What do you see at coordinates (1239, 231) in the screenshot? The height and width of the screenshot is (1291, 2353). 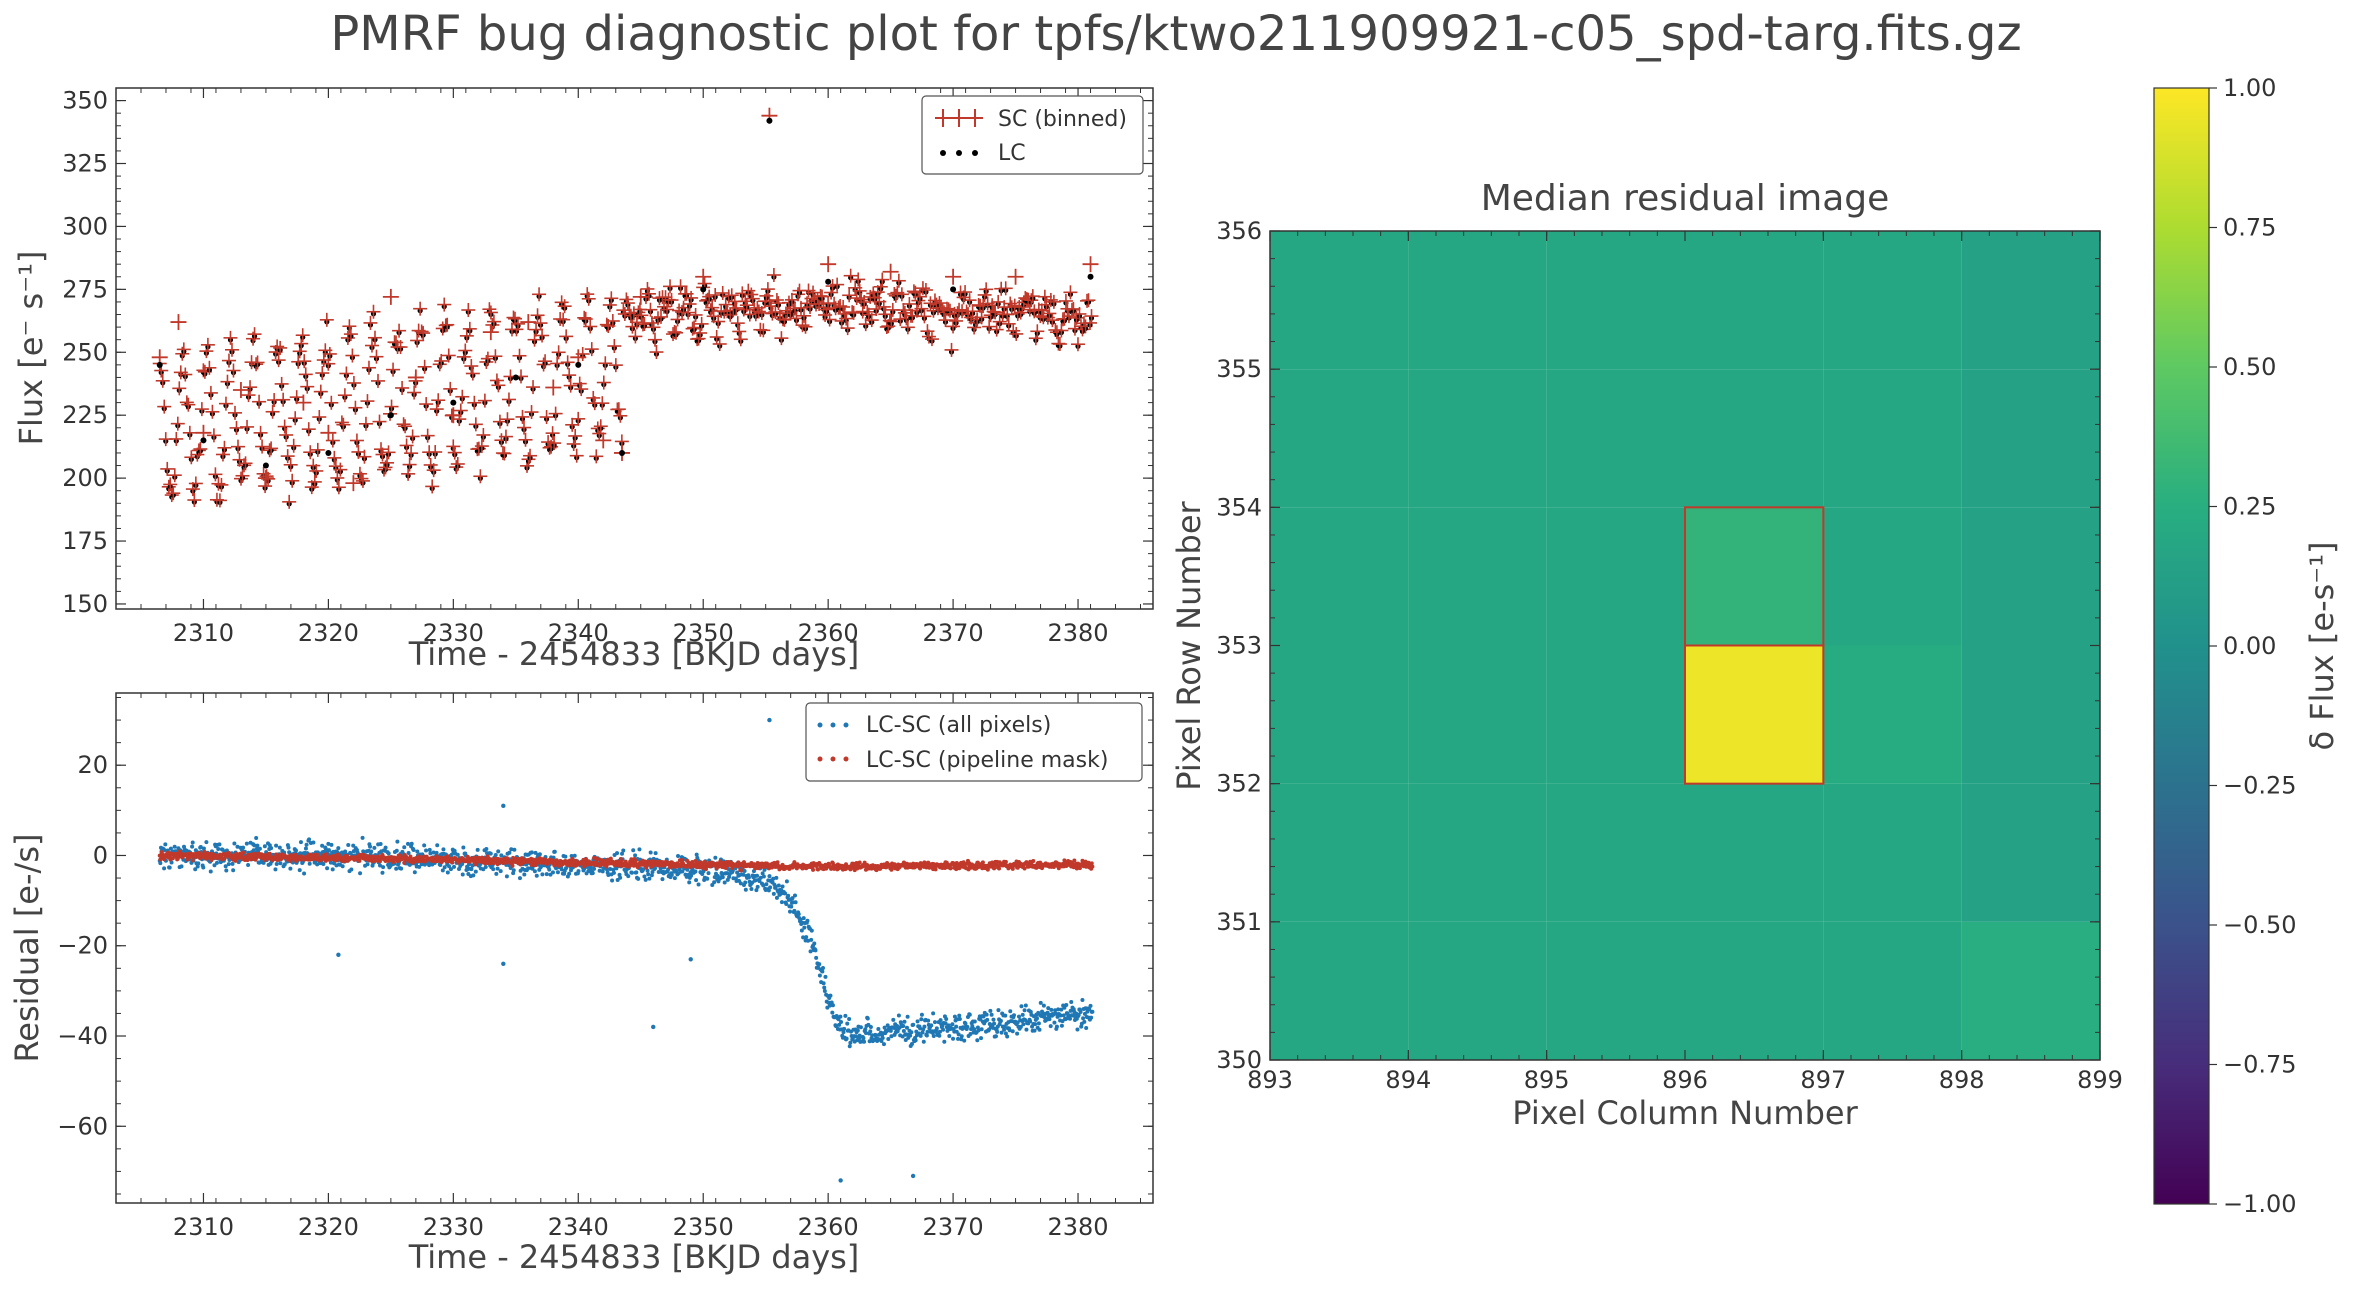 I see `heat-y-tick-label: 356` at bounding box center [1239, 231].